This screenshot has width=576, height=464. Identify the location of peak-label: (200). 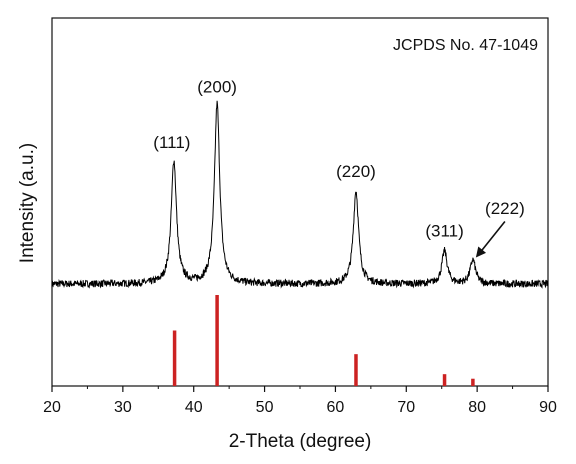
(217, 86).